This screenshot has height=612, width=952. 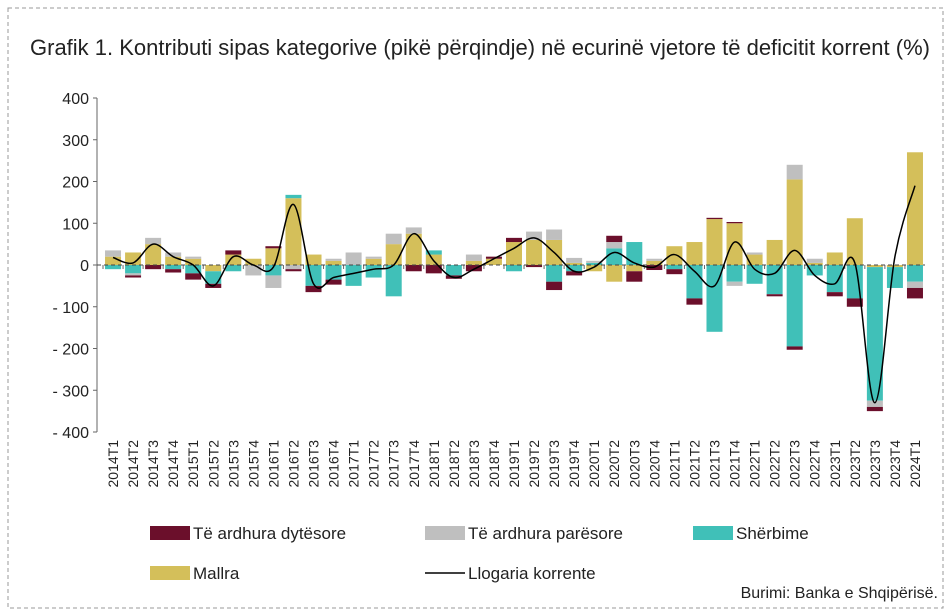 I want to click on x-tick-label: 2021T3, so click(x=714, y=464).